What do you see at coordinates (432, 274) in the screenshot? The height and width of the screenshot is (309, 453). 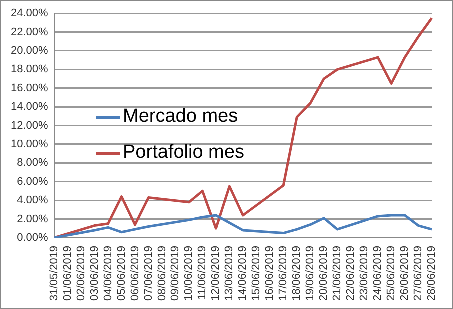 I see `x-tick-label: 28/06/2019` at bounding box center [432, 274].